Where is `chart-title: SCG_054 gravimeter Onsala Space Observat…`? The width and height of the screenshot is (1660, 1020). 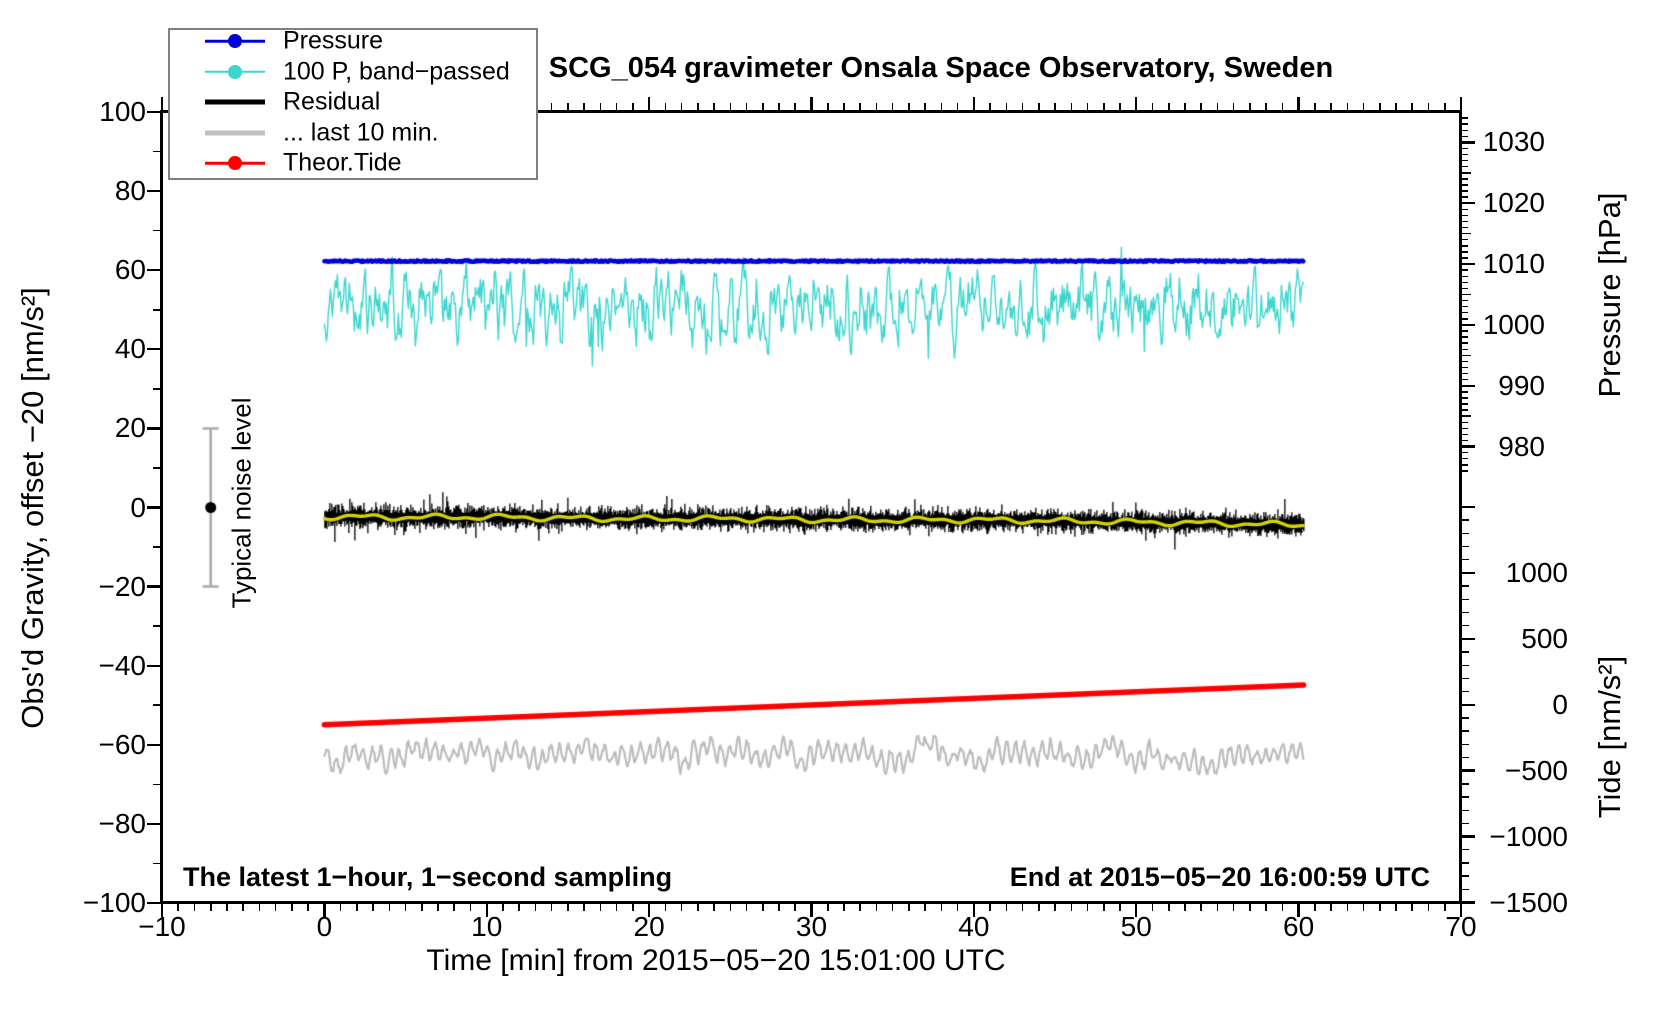 chart-title: SCG_054 gravimeter Onsala Space Observat… is located at coordinates (941, 68).